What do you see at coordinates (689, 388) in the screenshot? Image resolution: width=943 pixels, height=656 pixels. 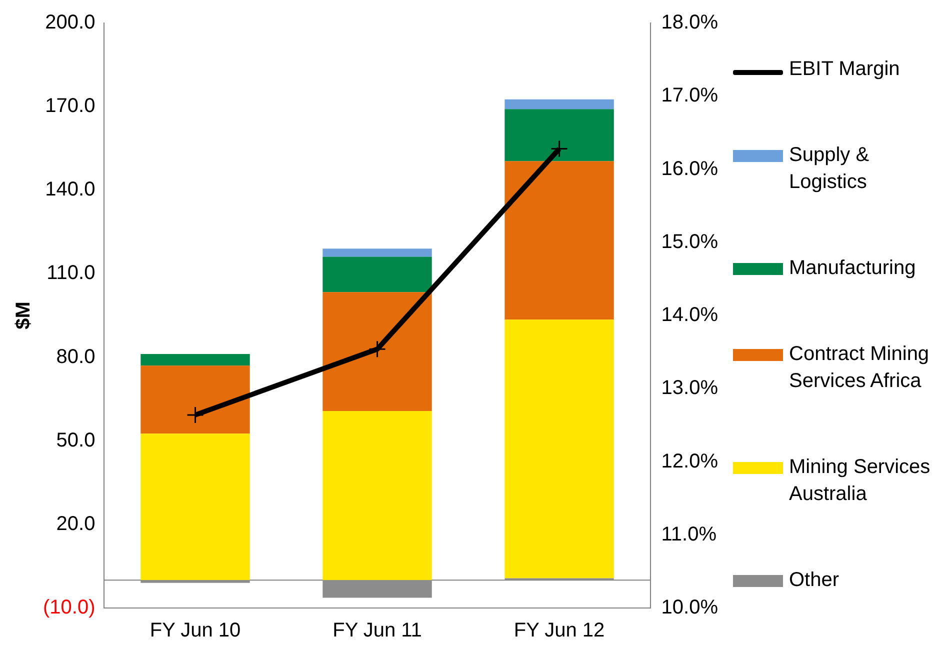 I see `y2-tick-label: 13.0%` at bounding box center [689, 388].